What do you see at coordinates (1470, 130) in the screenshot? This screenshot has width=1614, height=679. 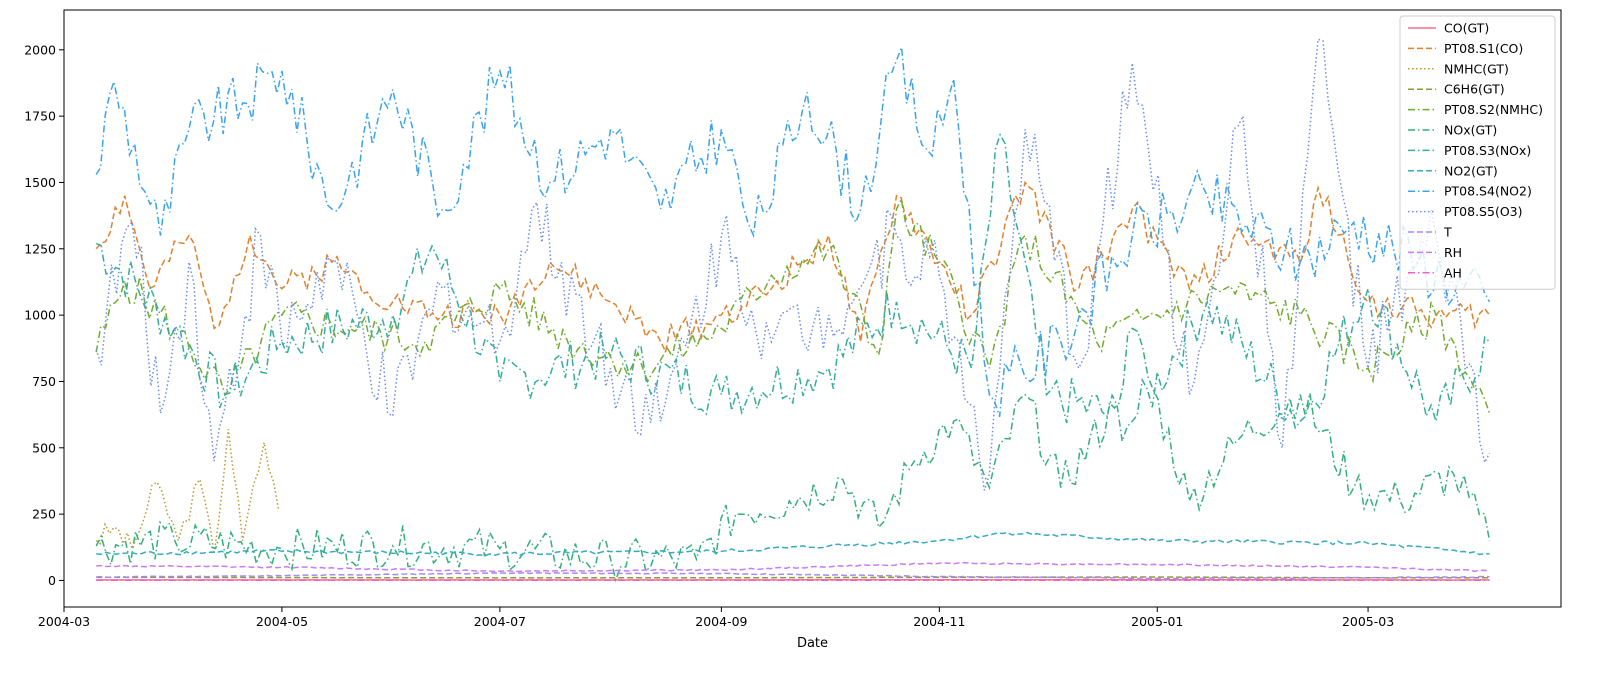 I see `legend-label: NOx(GT)` at bounding box center [1470, 130].